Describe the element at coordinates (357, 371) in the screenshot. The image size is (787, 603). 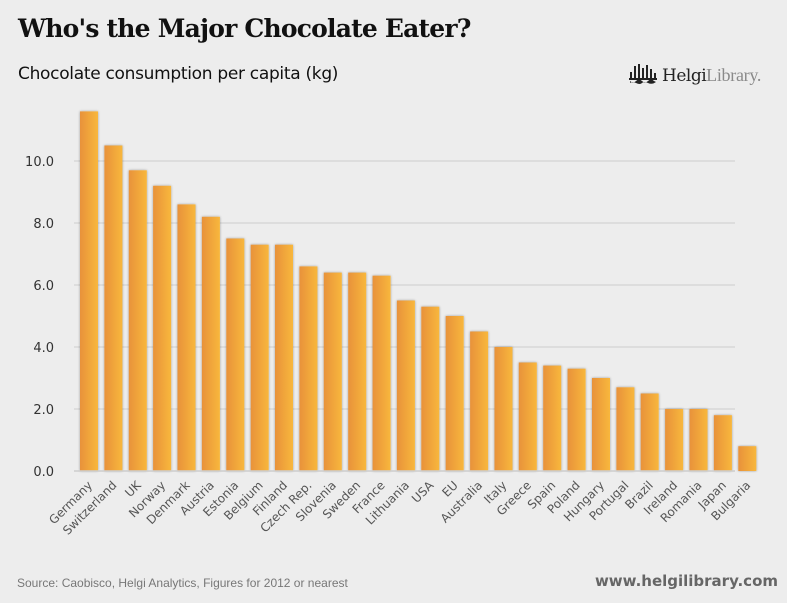
I see `bar-sweden` at that location.